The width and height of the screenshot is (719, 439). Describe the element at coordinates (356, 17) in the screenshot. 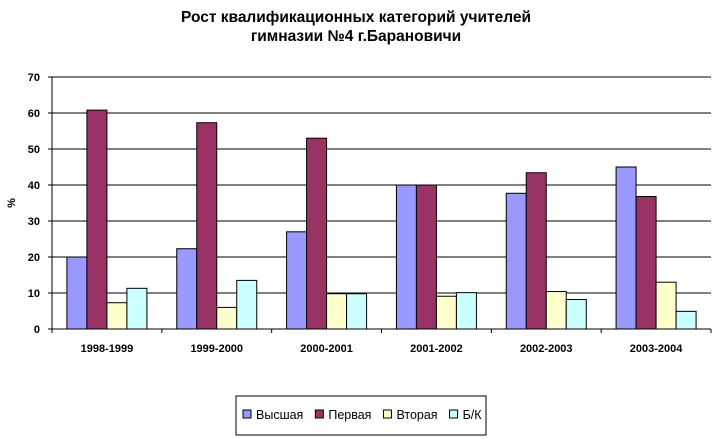

I see `chart-title-line-1: Рост квалификационных категорий учителей` at that location.